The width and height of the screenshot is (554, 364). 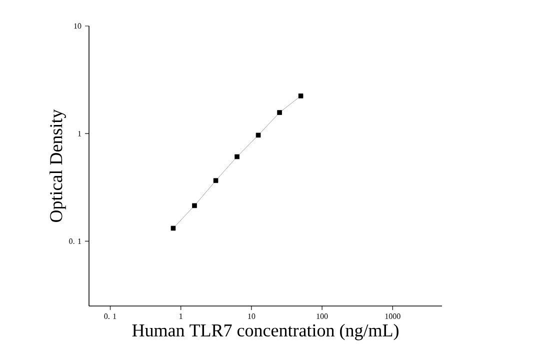 What do you see at coordinates (181, 316) in the screenshot?
I see `x-tick-label: 1` at bounding box center [181, 316].